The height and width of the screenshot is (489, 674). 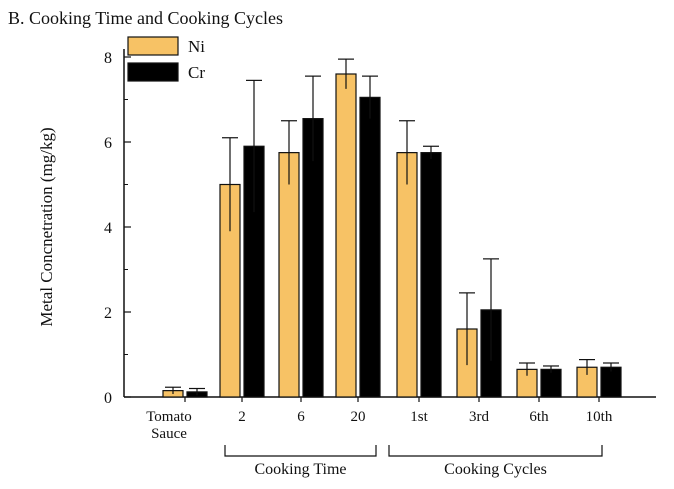 What do you see at coordinates (599, 417) in the screenshot?
I see `x-tick-label: 10th` at bounding box center [599, 417].